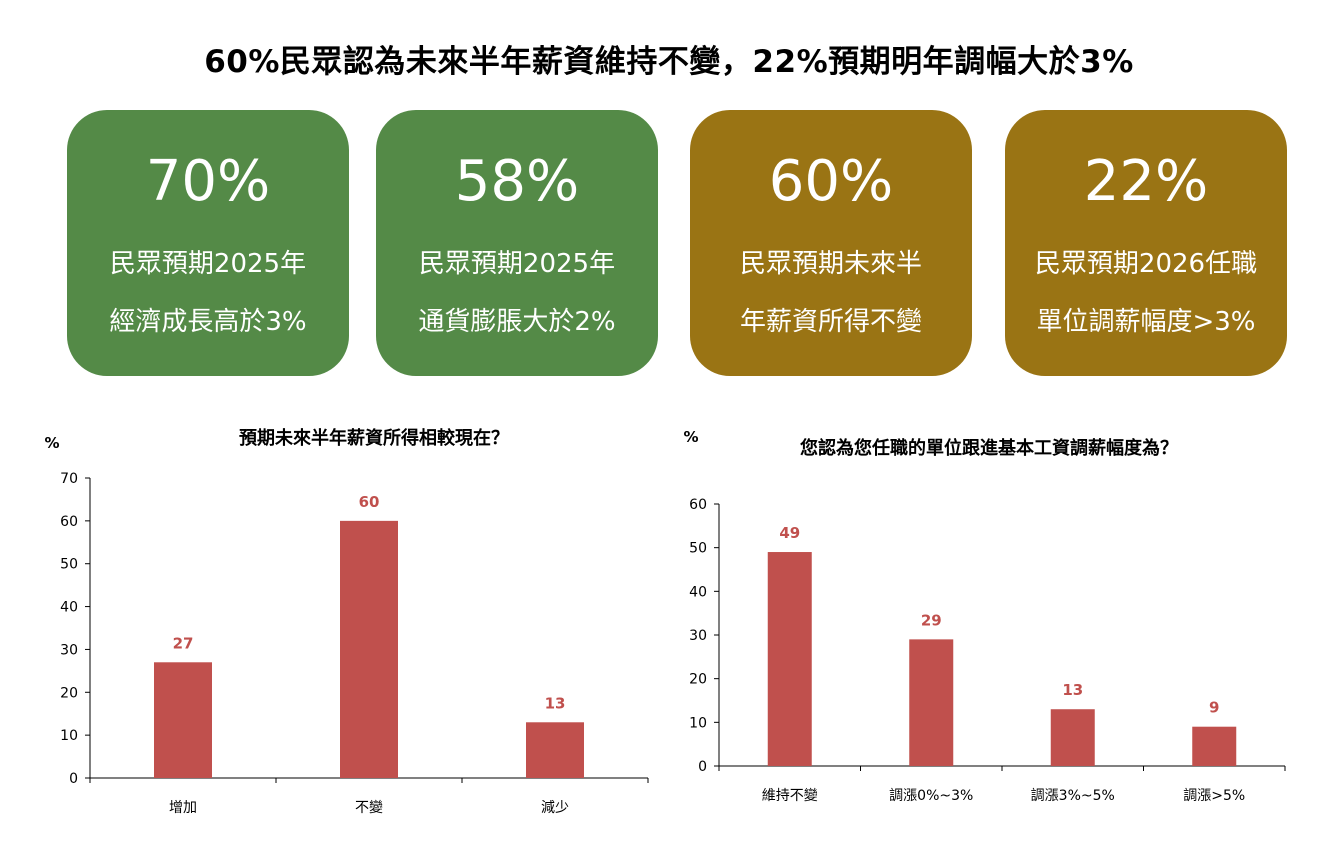  Describe the element at coordinates (517, 322) in the screenshot. I see `stat-label-line2: 通貨膨脹大於2%` at that location.